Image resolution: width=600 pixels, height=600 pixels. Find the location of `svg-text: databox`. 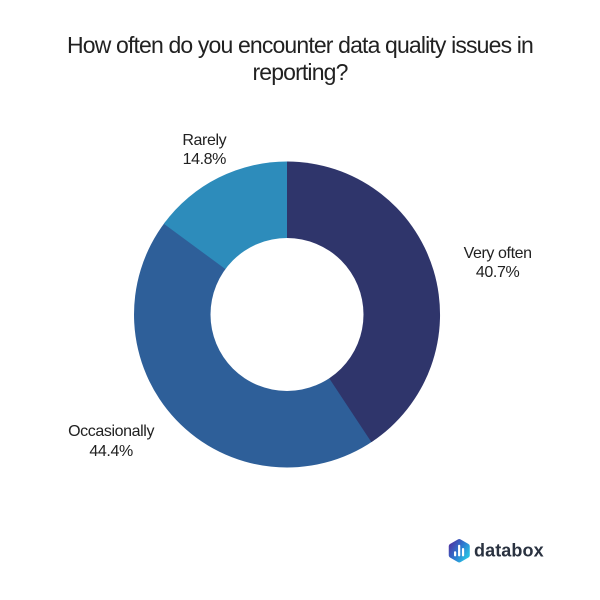

svg-text: databox is located at coordinates (509, 551).